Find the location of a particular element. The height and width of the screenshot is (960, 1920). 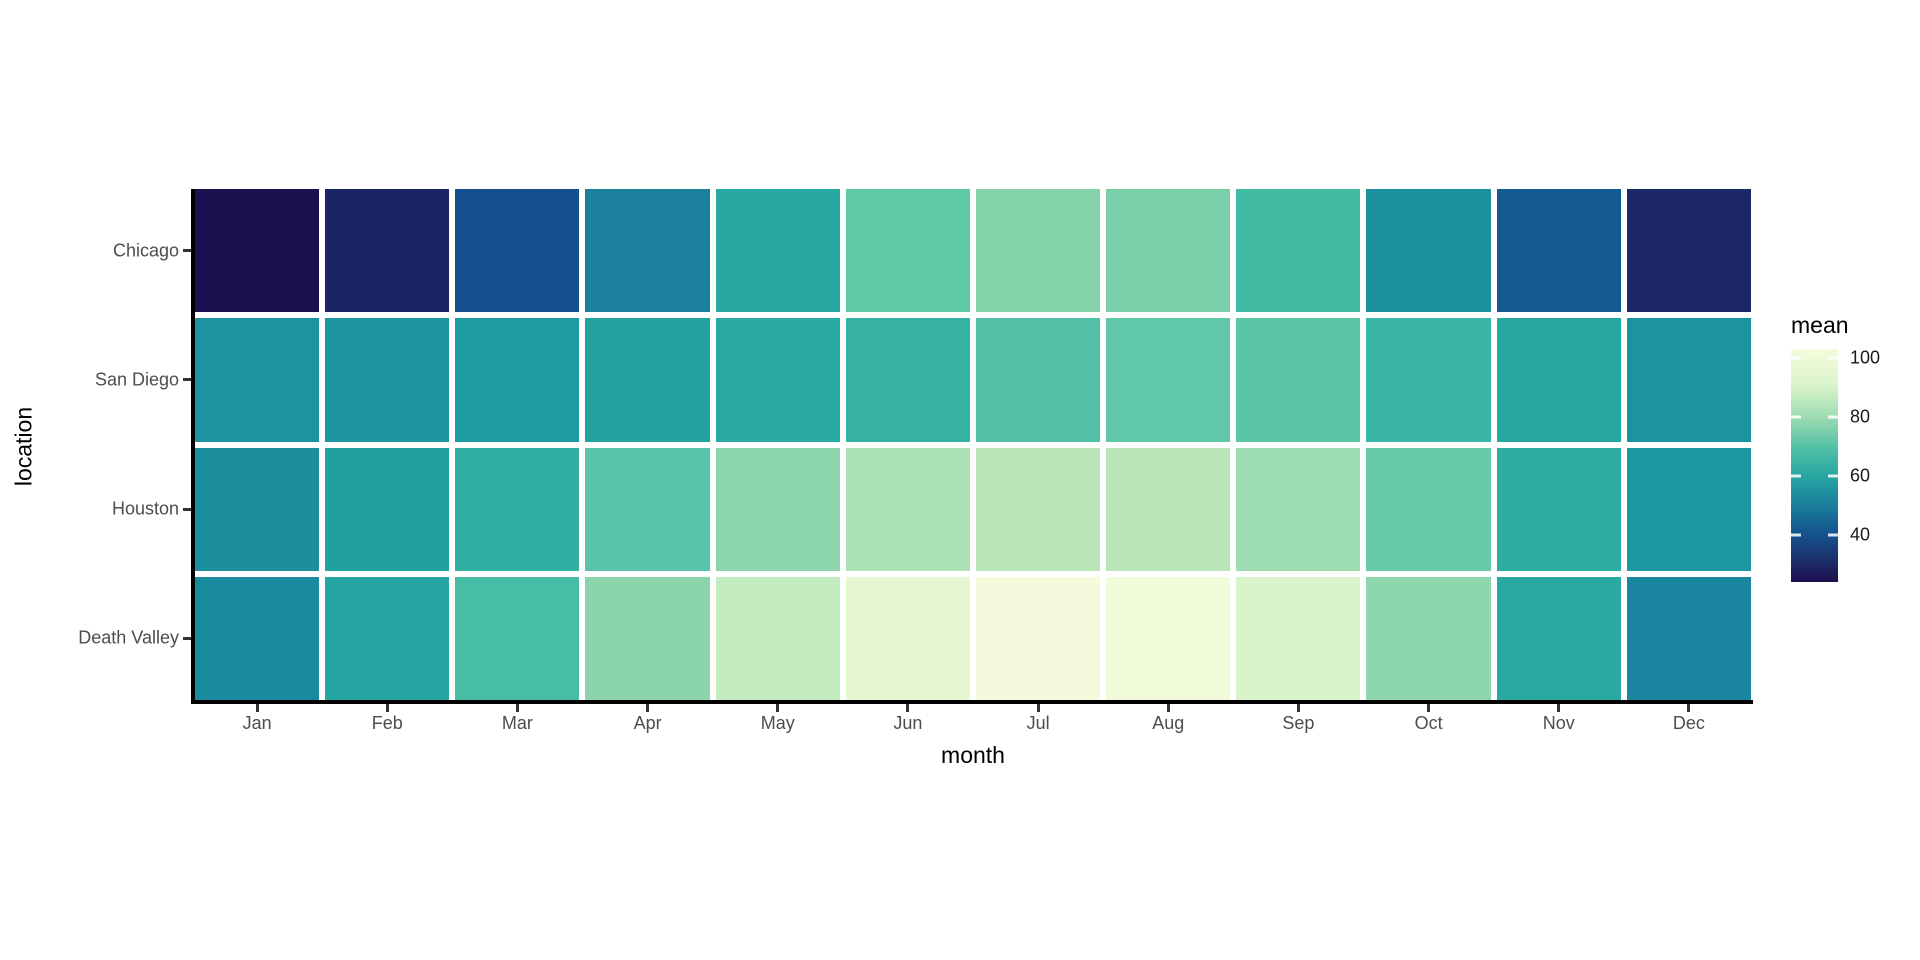

heatmap-cell-death-valley-jun is located at coordinates (907, 638).